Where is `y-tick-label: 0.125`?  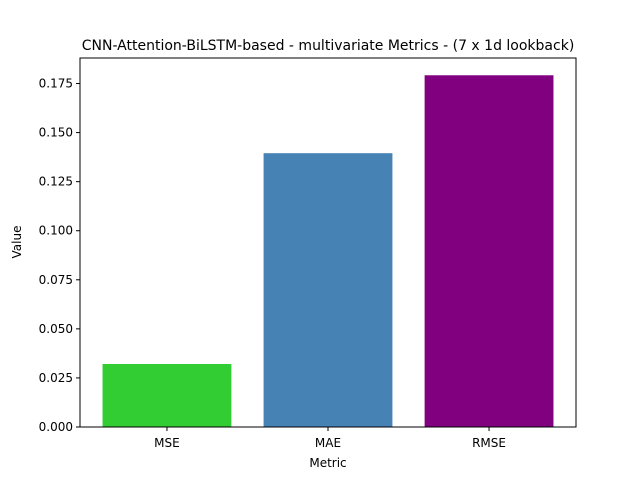
y-tick-label: 0.125 is located at coordinates (56, 182).